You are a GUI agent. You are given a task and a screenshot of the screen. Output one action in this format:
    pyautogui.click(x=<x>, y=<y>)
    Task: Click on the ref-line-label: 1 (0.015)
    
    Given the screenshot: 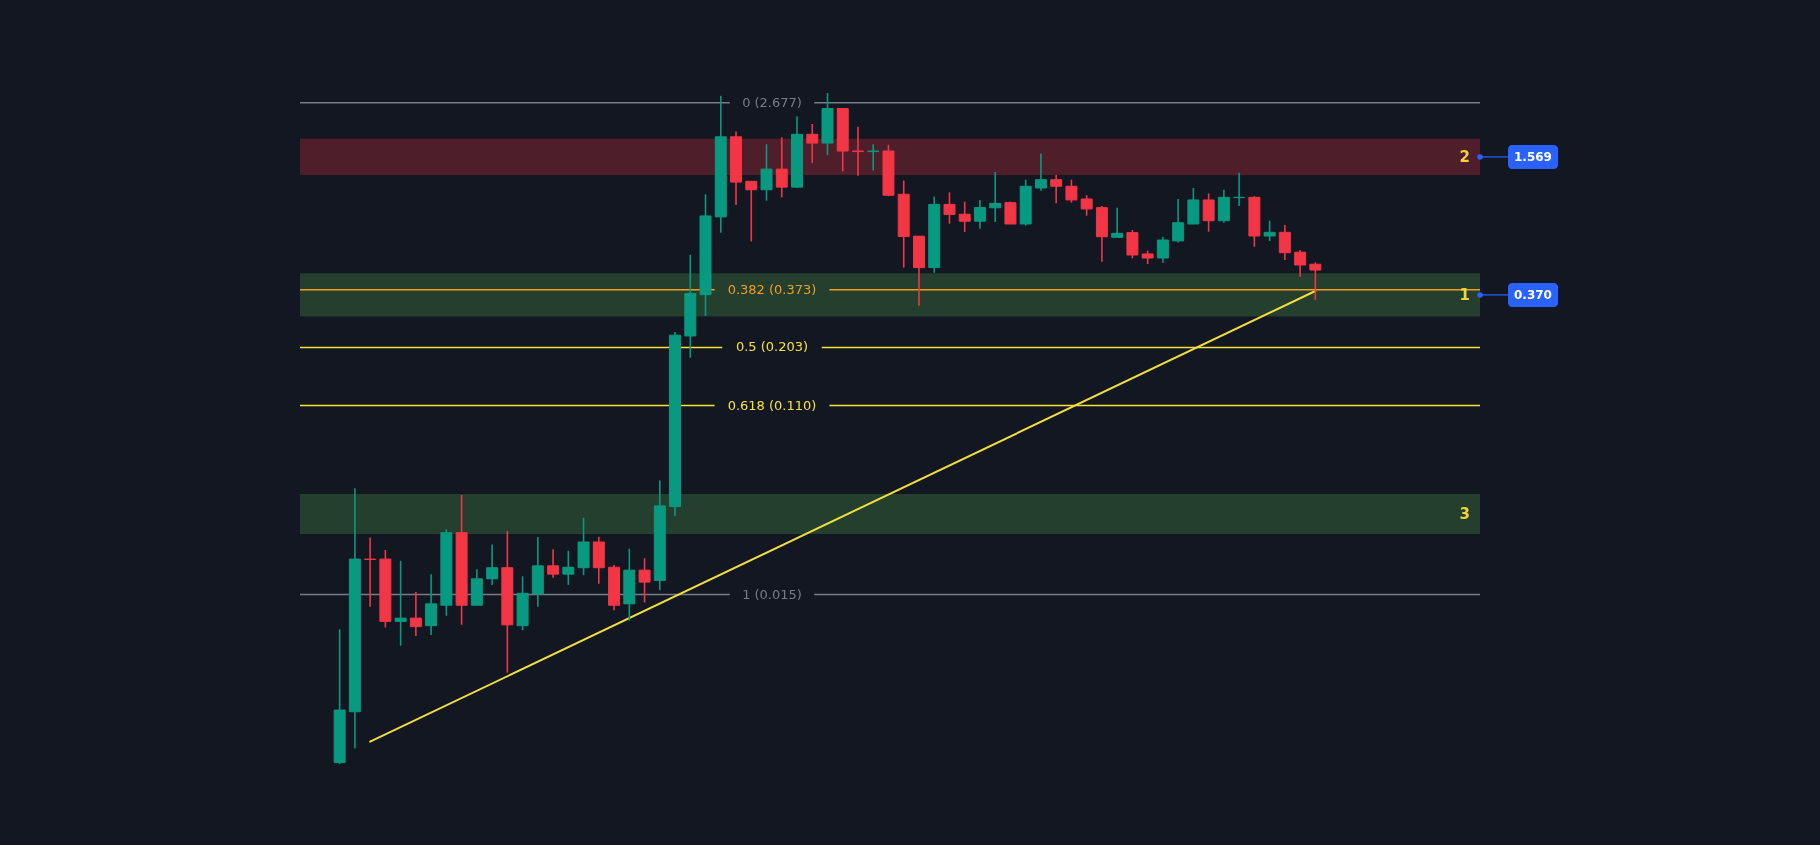 What is the action you would take?
    pyautogui.click(x=772, y=594)
    